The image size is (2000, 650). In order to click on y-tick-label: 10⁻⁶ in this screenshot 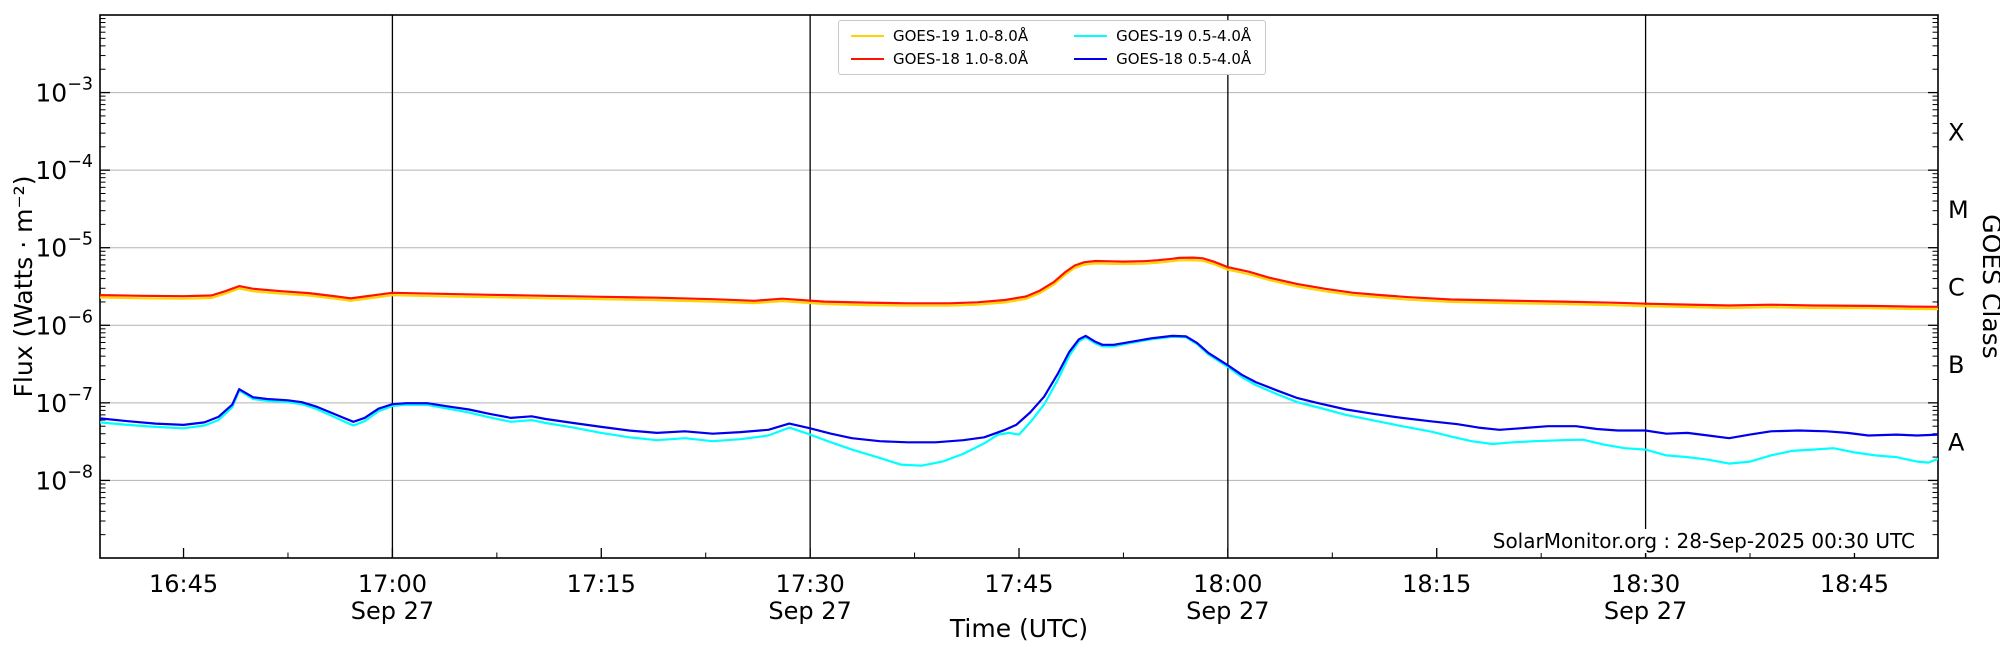, I will do `click(64, 323)`.